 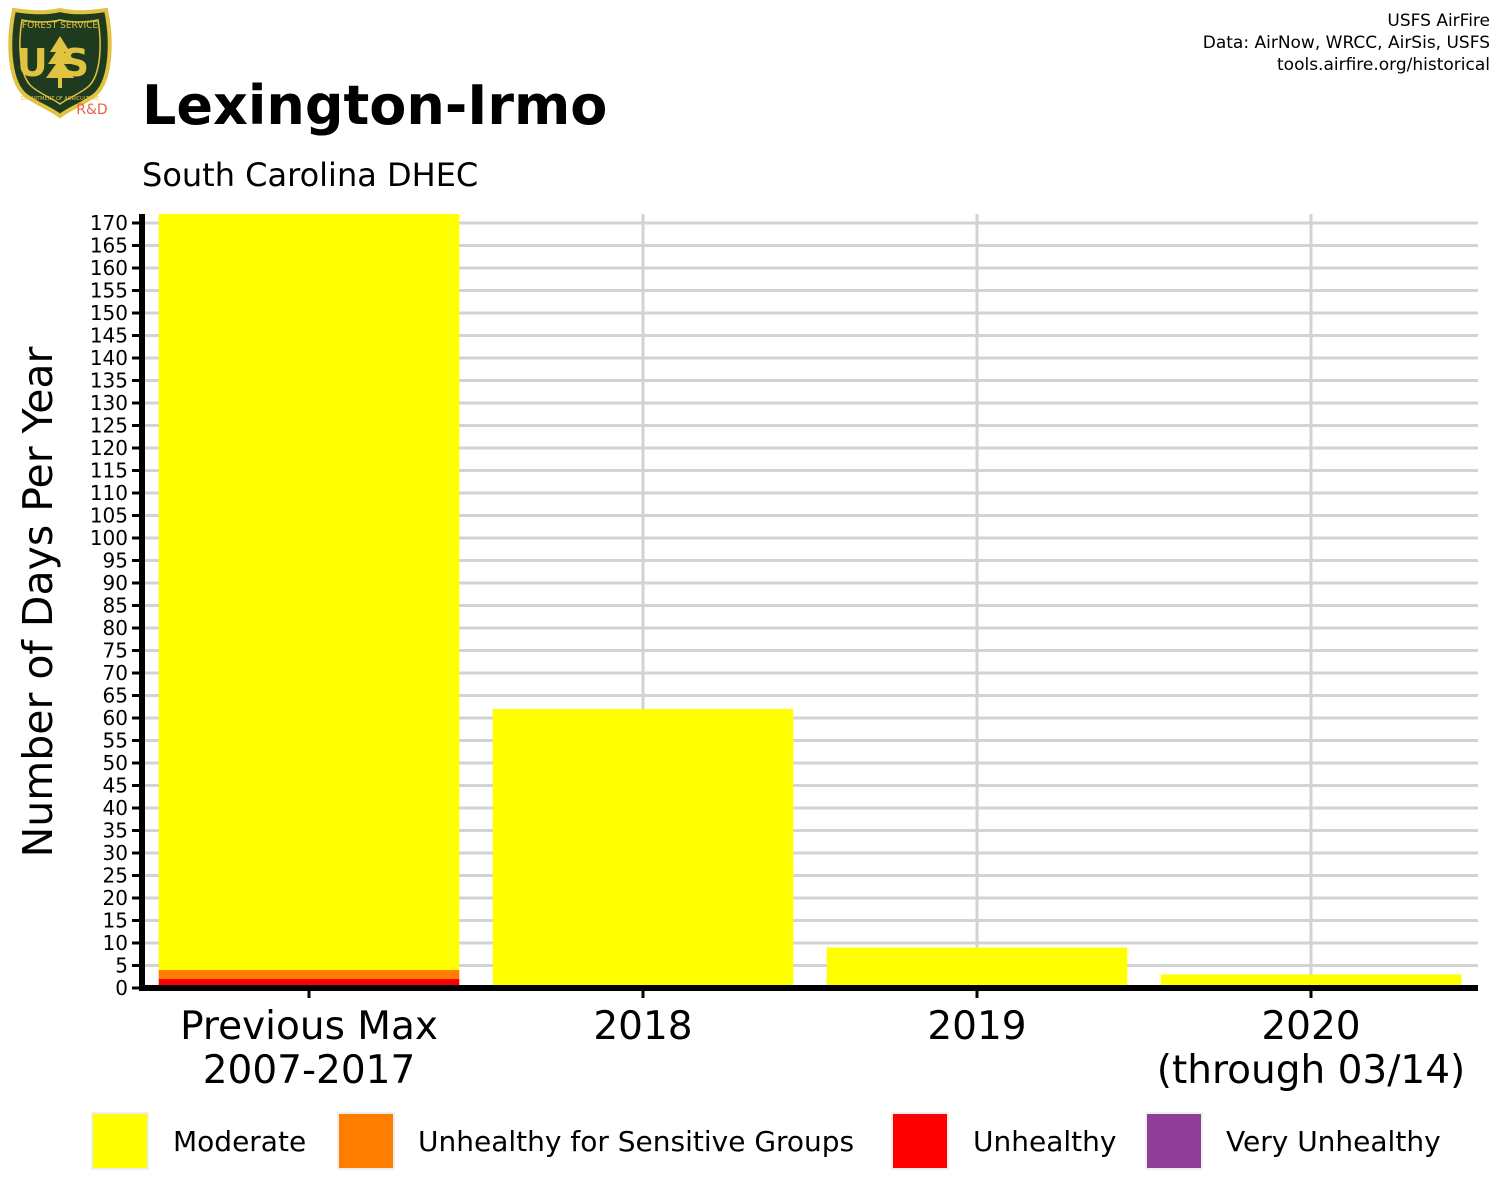 What do you see at coordinates (115, 696) in the screenshot?
I see `y-tick-label: 65` at bounding box center [115, 696].